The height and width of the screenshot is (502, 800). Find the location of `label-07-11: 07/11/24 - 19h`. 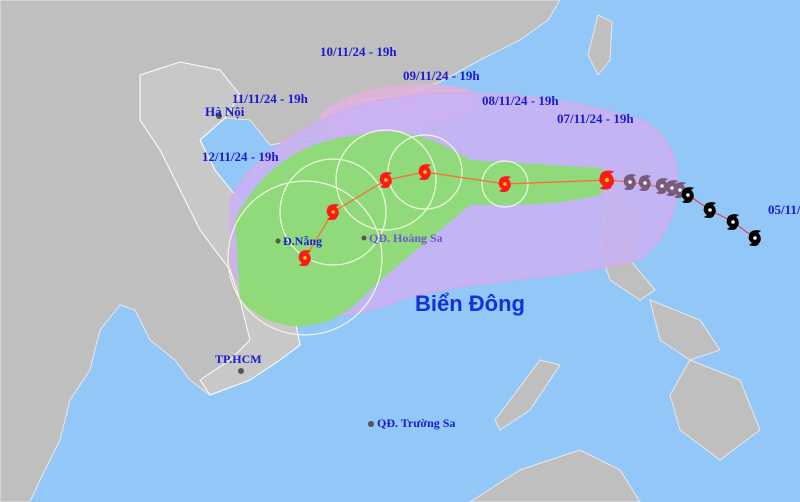

label-07-11: 07/11/24 - 19h is located at coordinates (595, 118).